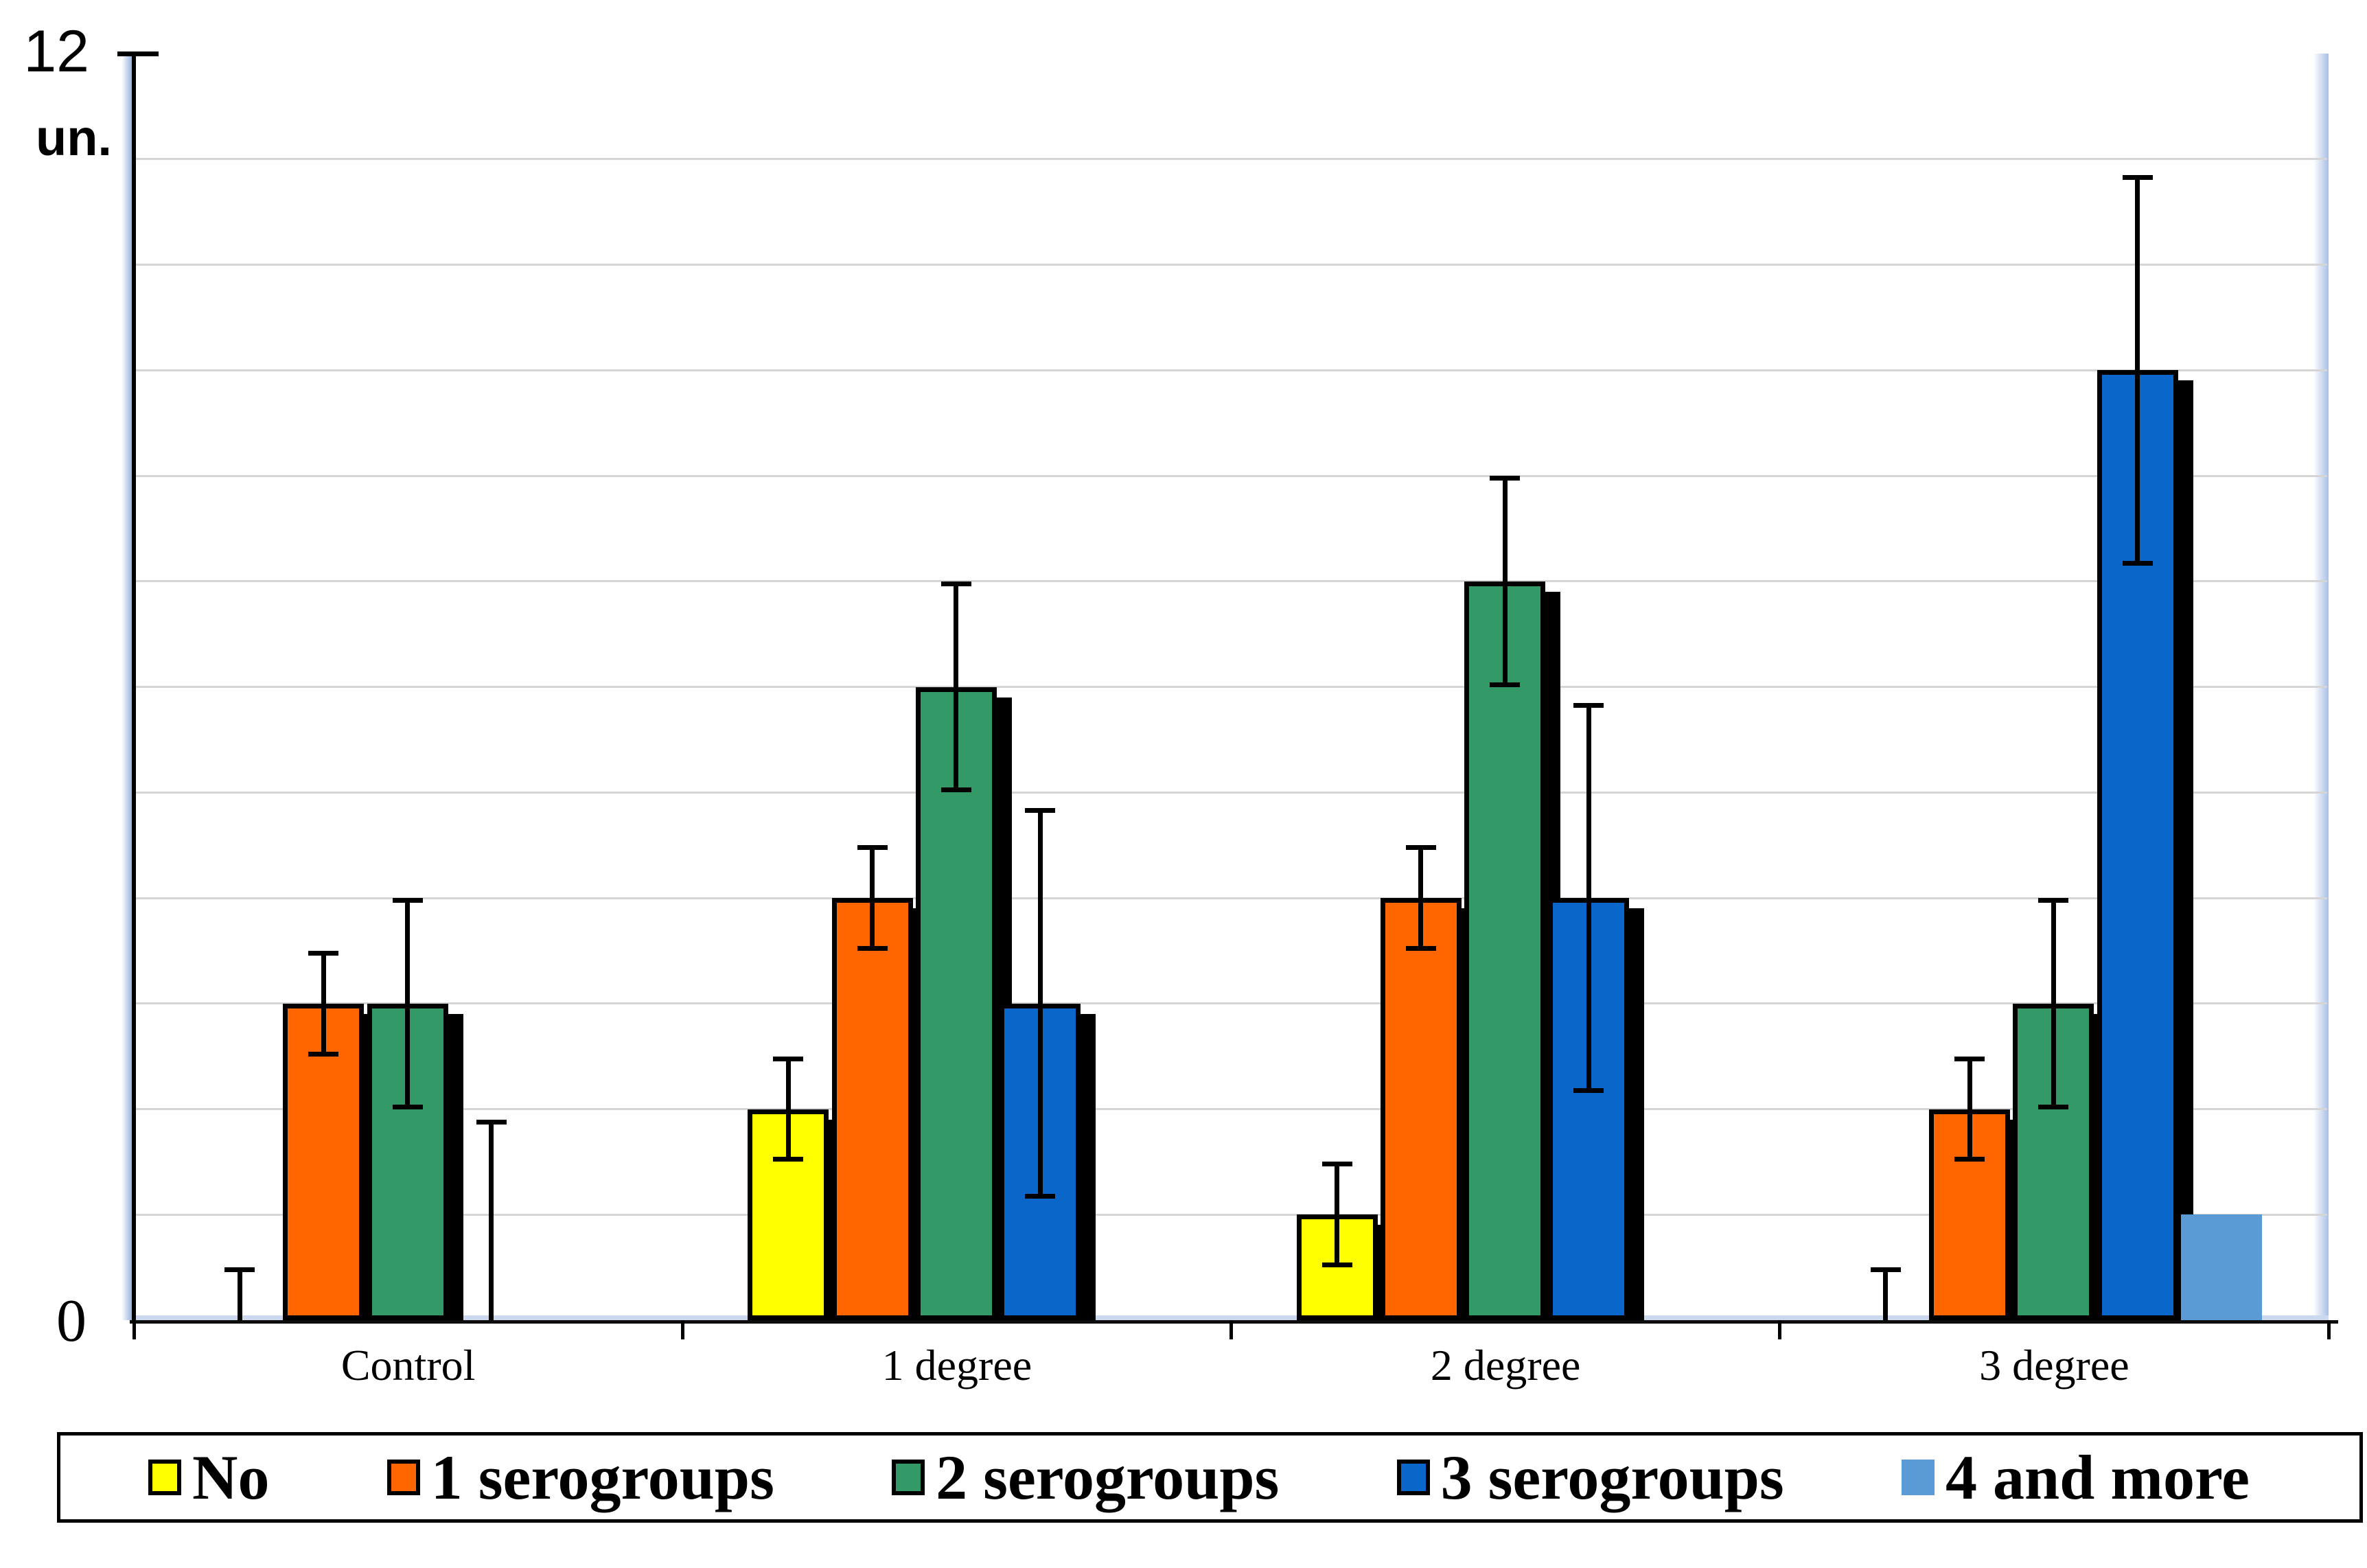 Image resolution: width=2367 pixels, height=1568 pixels. I want to click on legend-item: 4 and more, so click(2076, 1477).